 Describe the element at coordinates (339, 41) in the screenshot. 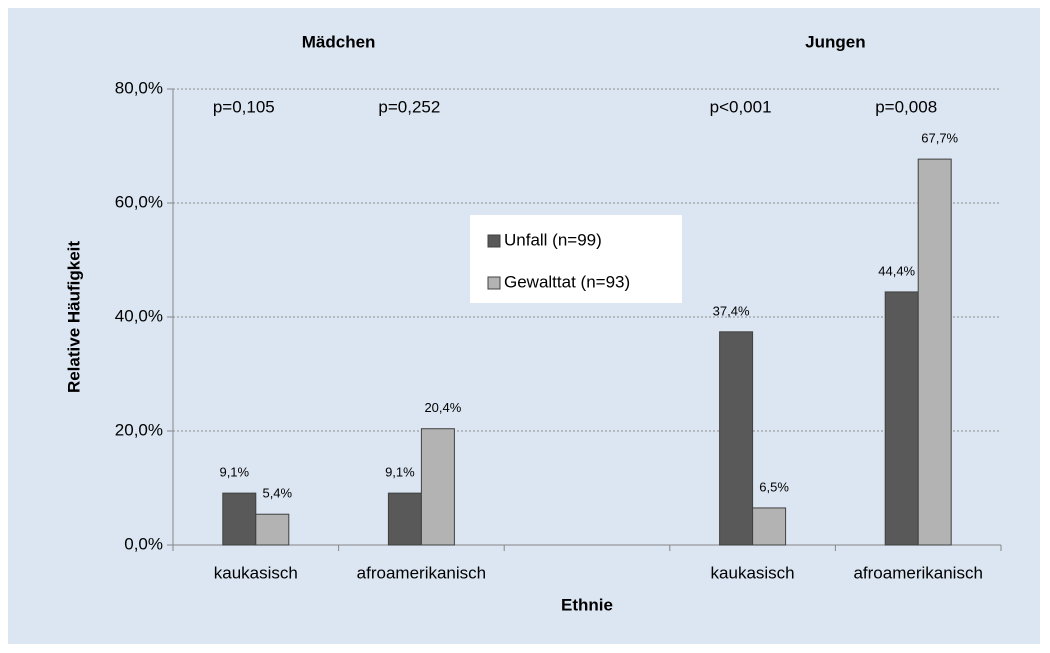

I see `group-label: Mädchen` at that location.